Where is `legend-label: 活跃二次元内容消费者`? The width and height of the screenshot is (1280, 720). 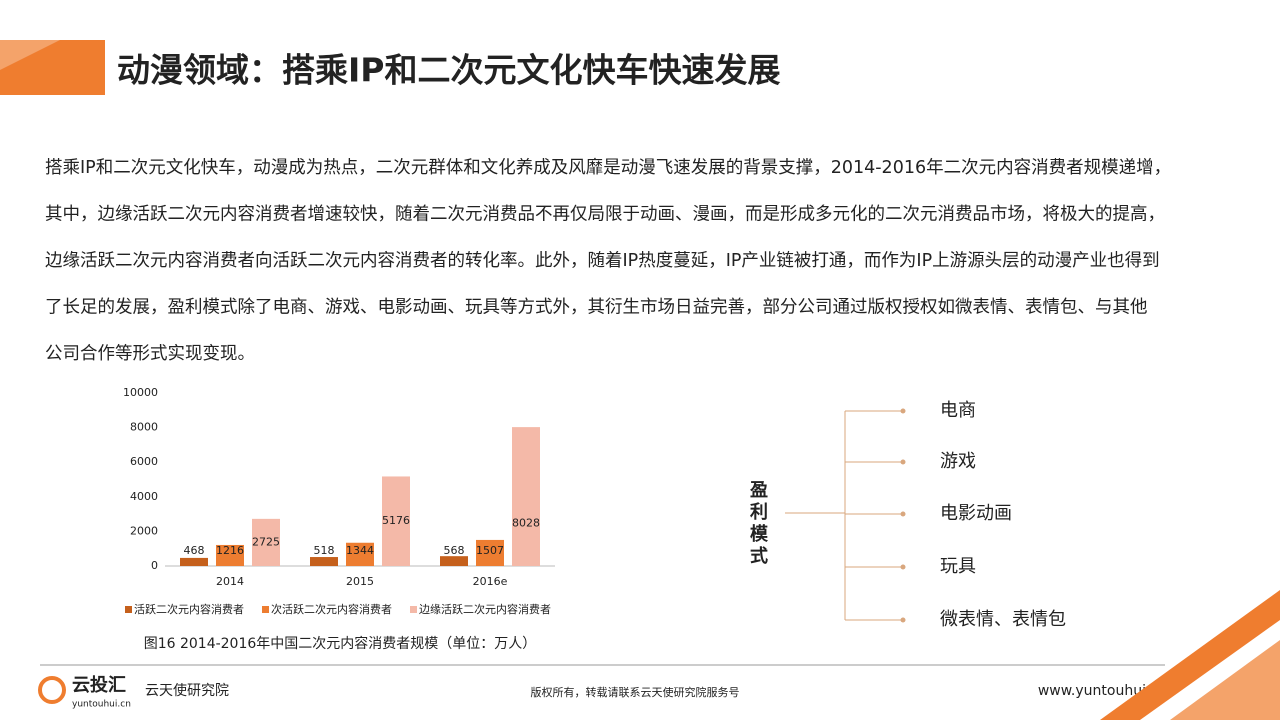
legend-label: 活跃二次元内容消费者 is located at coordinates (189, 609).